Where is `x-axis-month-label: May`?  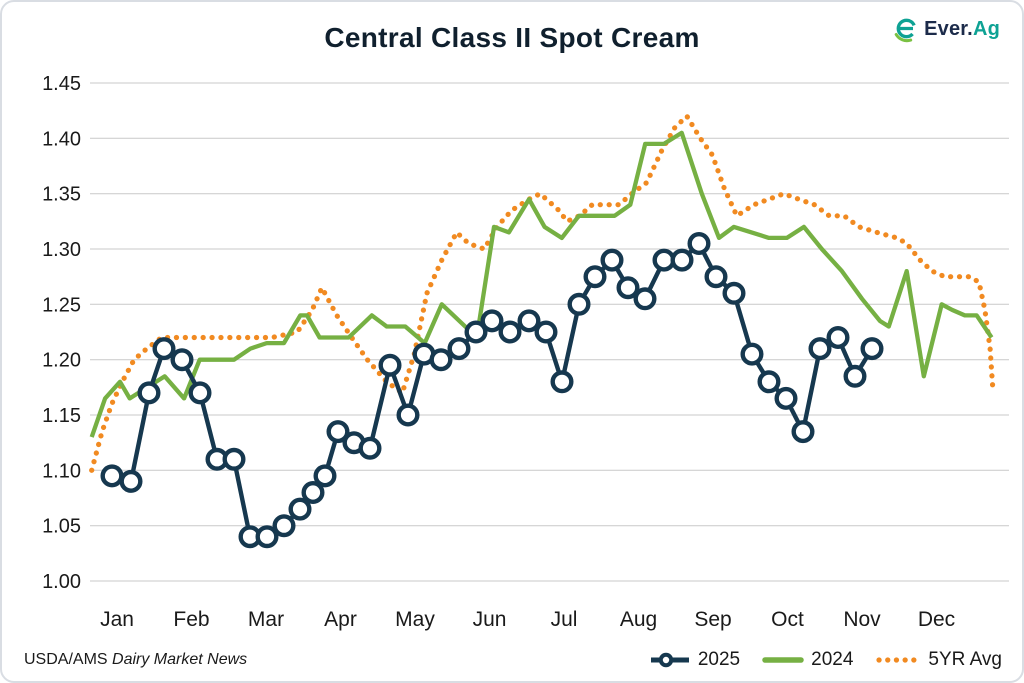
x-axis-month-label: May is located at coordinates (415, 619).